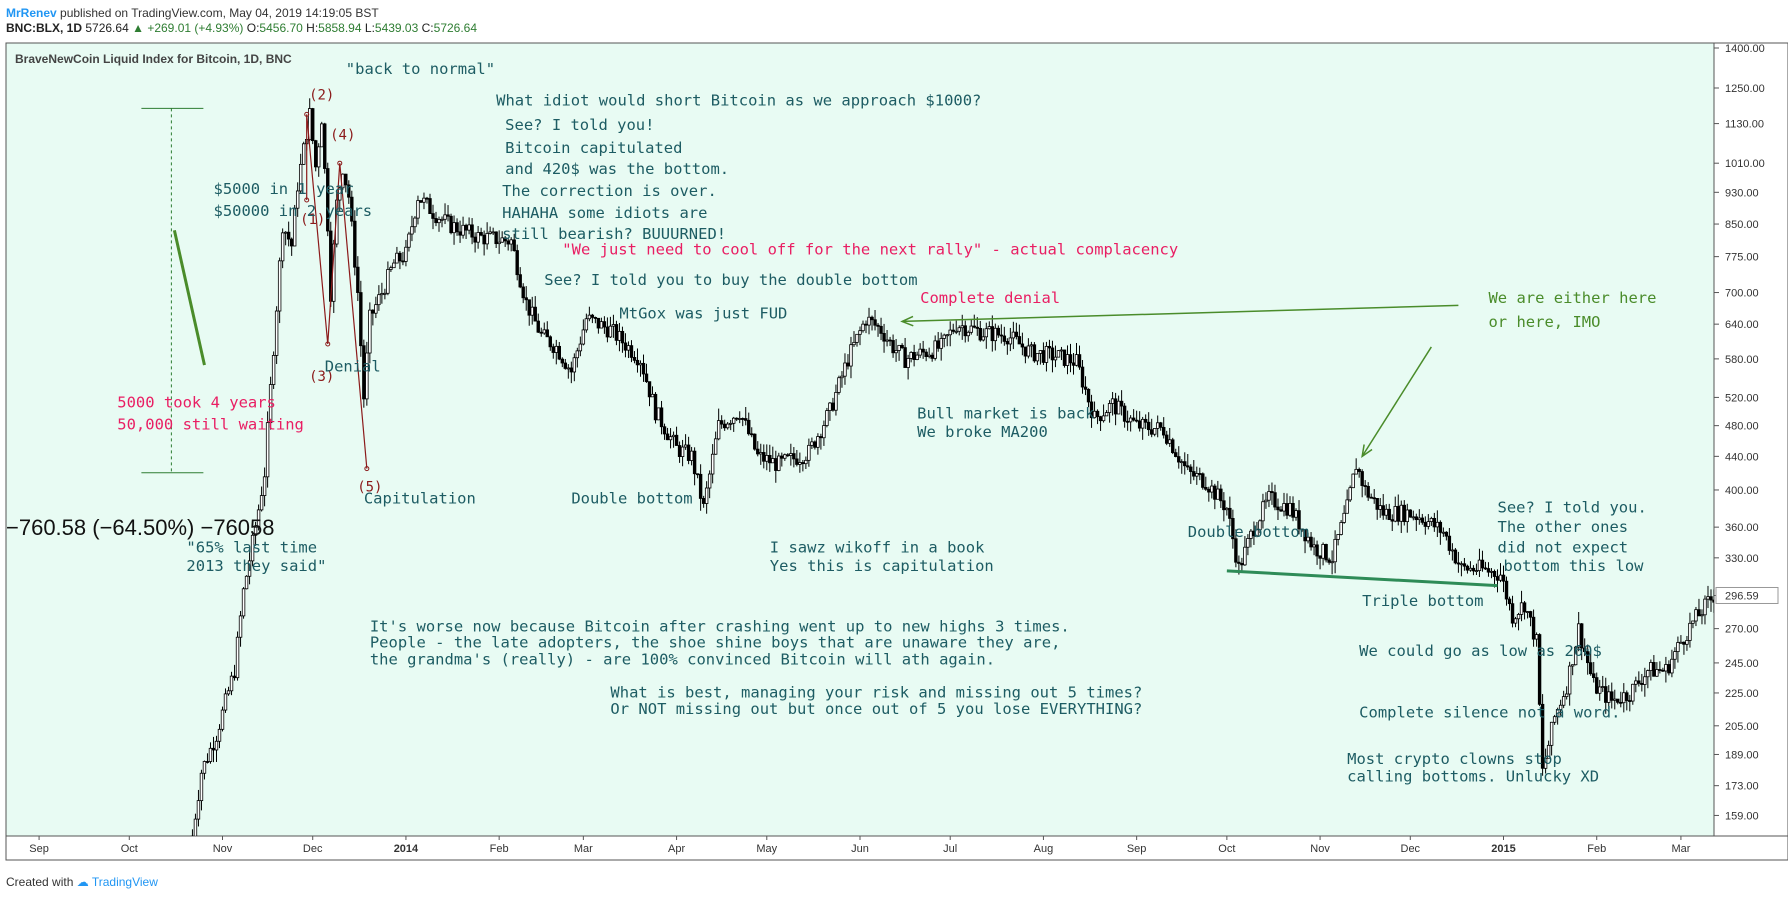 This screenshot has width=1788, height=900. What do you see at coordinates (312, 220) in the screenshot?
I see `wave-label: (1)` at bounding box center [312, 220].